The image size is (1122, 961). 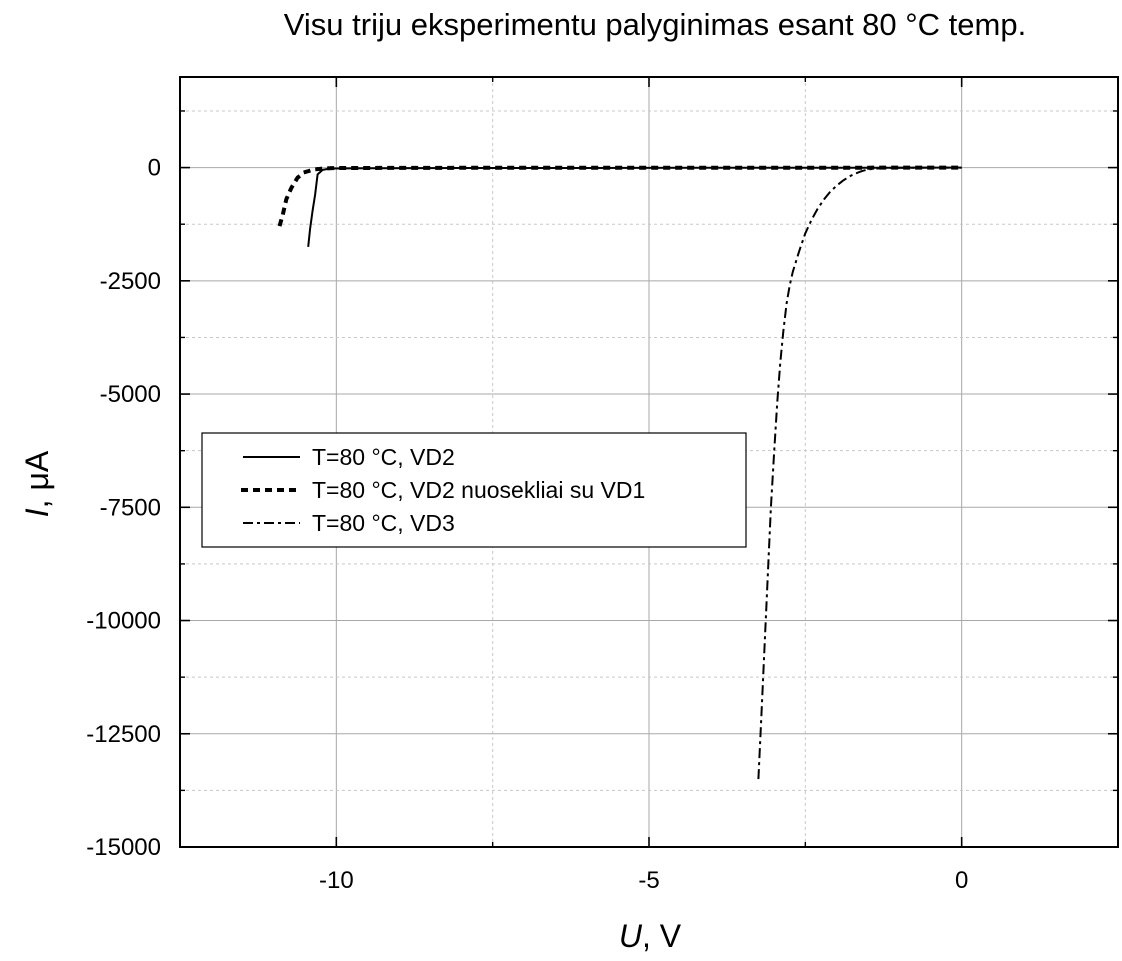 I want to click on legend-label-1: T=80 °C, VD2, so click(x=383, y=457).